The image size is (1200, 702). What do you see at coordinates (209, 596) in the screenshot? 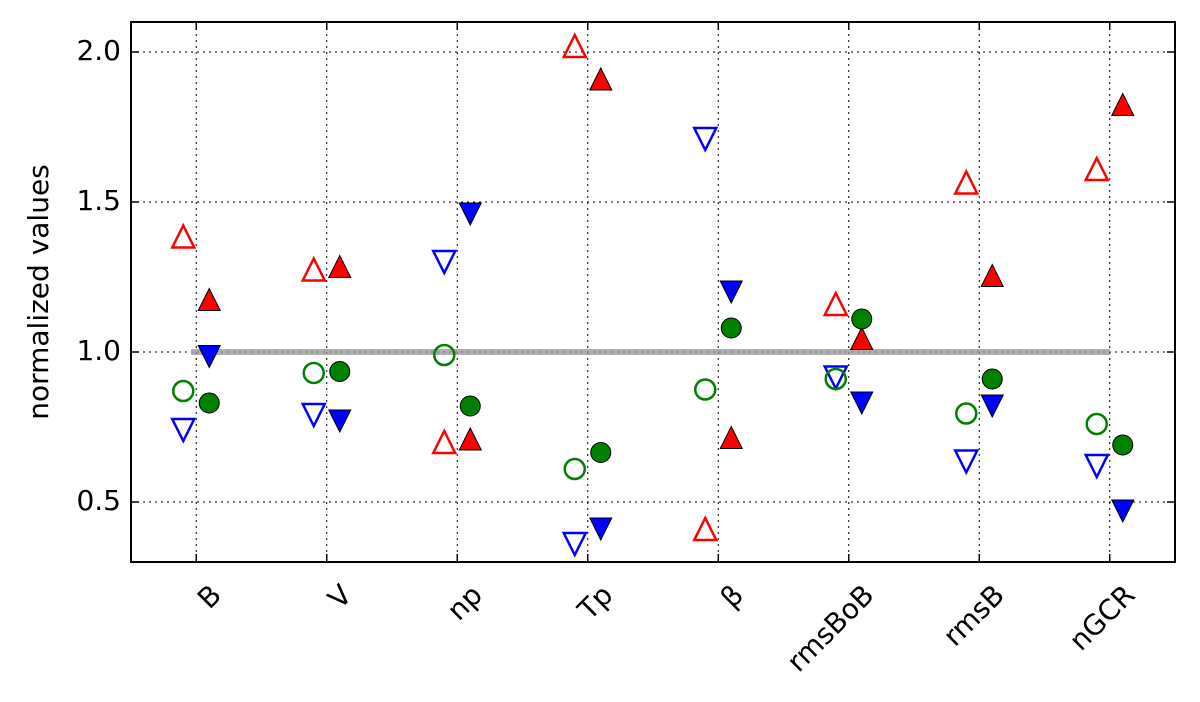
I see `x-tick-label: B` at bounding box center [209, 596].